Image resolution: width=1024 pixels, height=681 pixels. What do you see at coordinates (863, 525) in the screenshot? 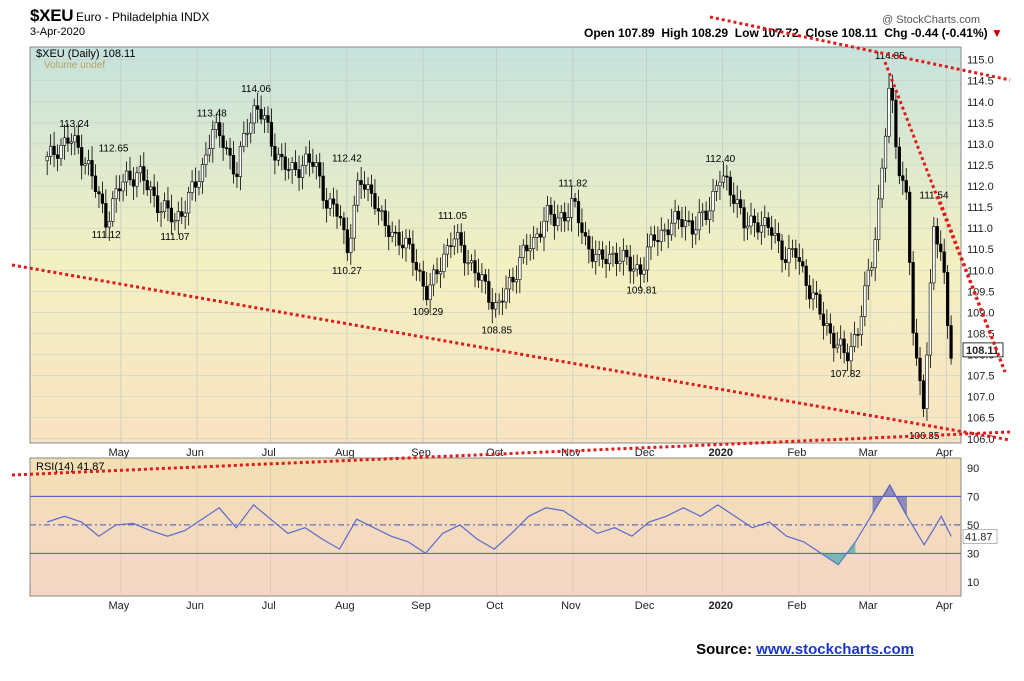
I see `rsi-extreme-fill` at bounding box center [863, 525].